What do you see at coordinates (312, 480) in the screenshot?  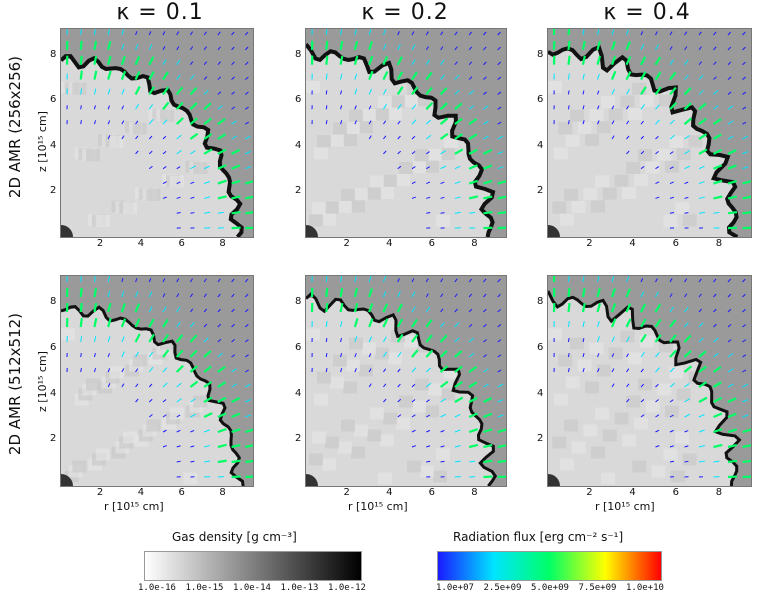 I see `central-source` at bounding box center [312, 480].